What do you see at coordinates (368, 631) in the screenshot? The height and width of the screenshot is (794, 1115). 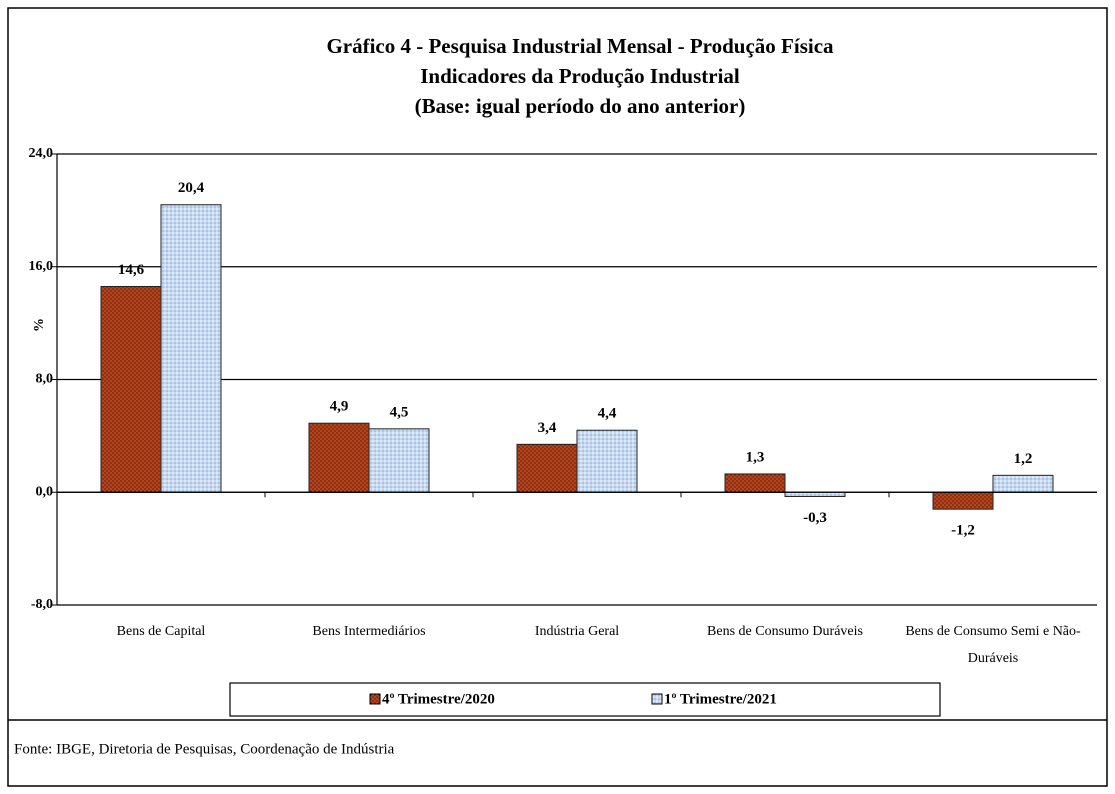 I see `x-tick-label: Bens Intermediários` at bounding box center [368, 631].